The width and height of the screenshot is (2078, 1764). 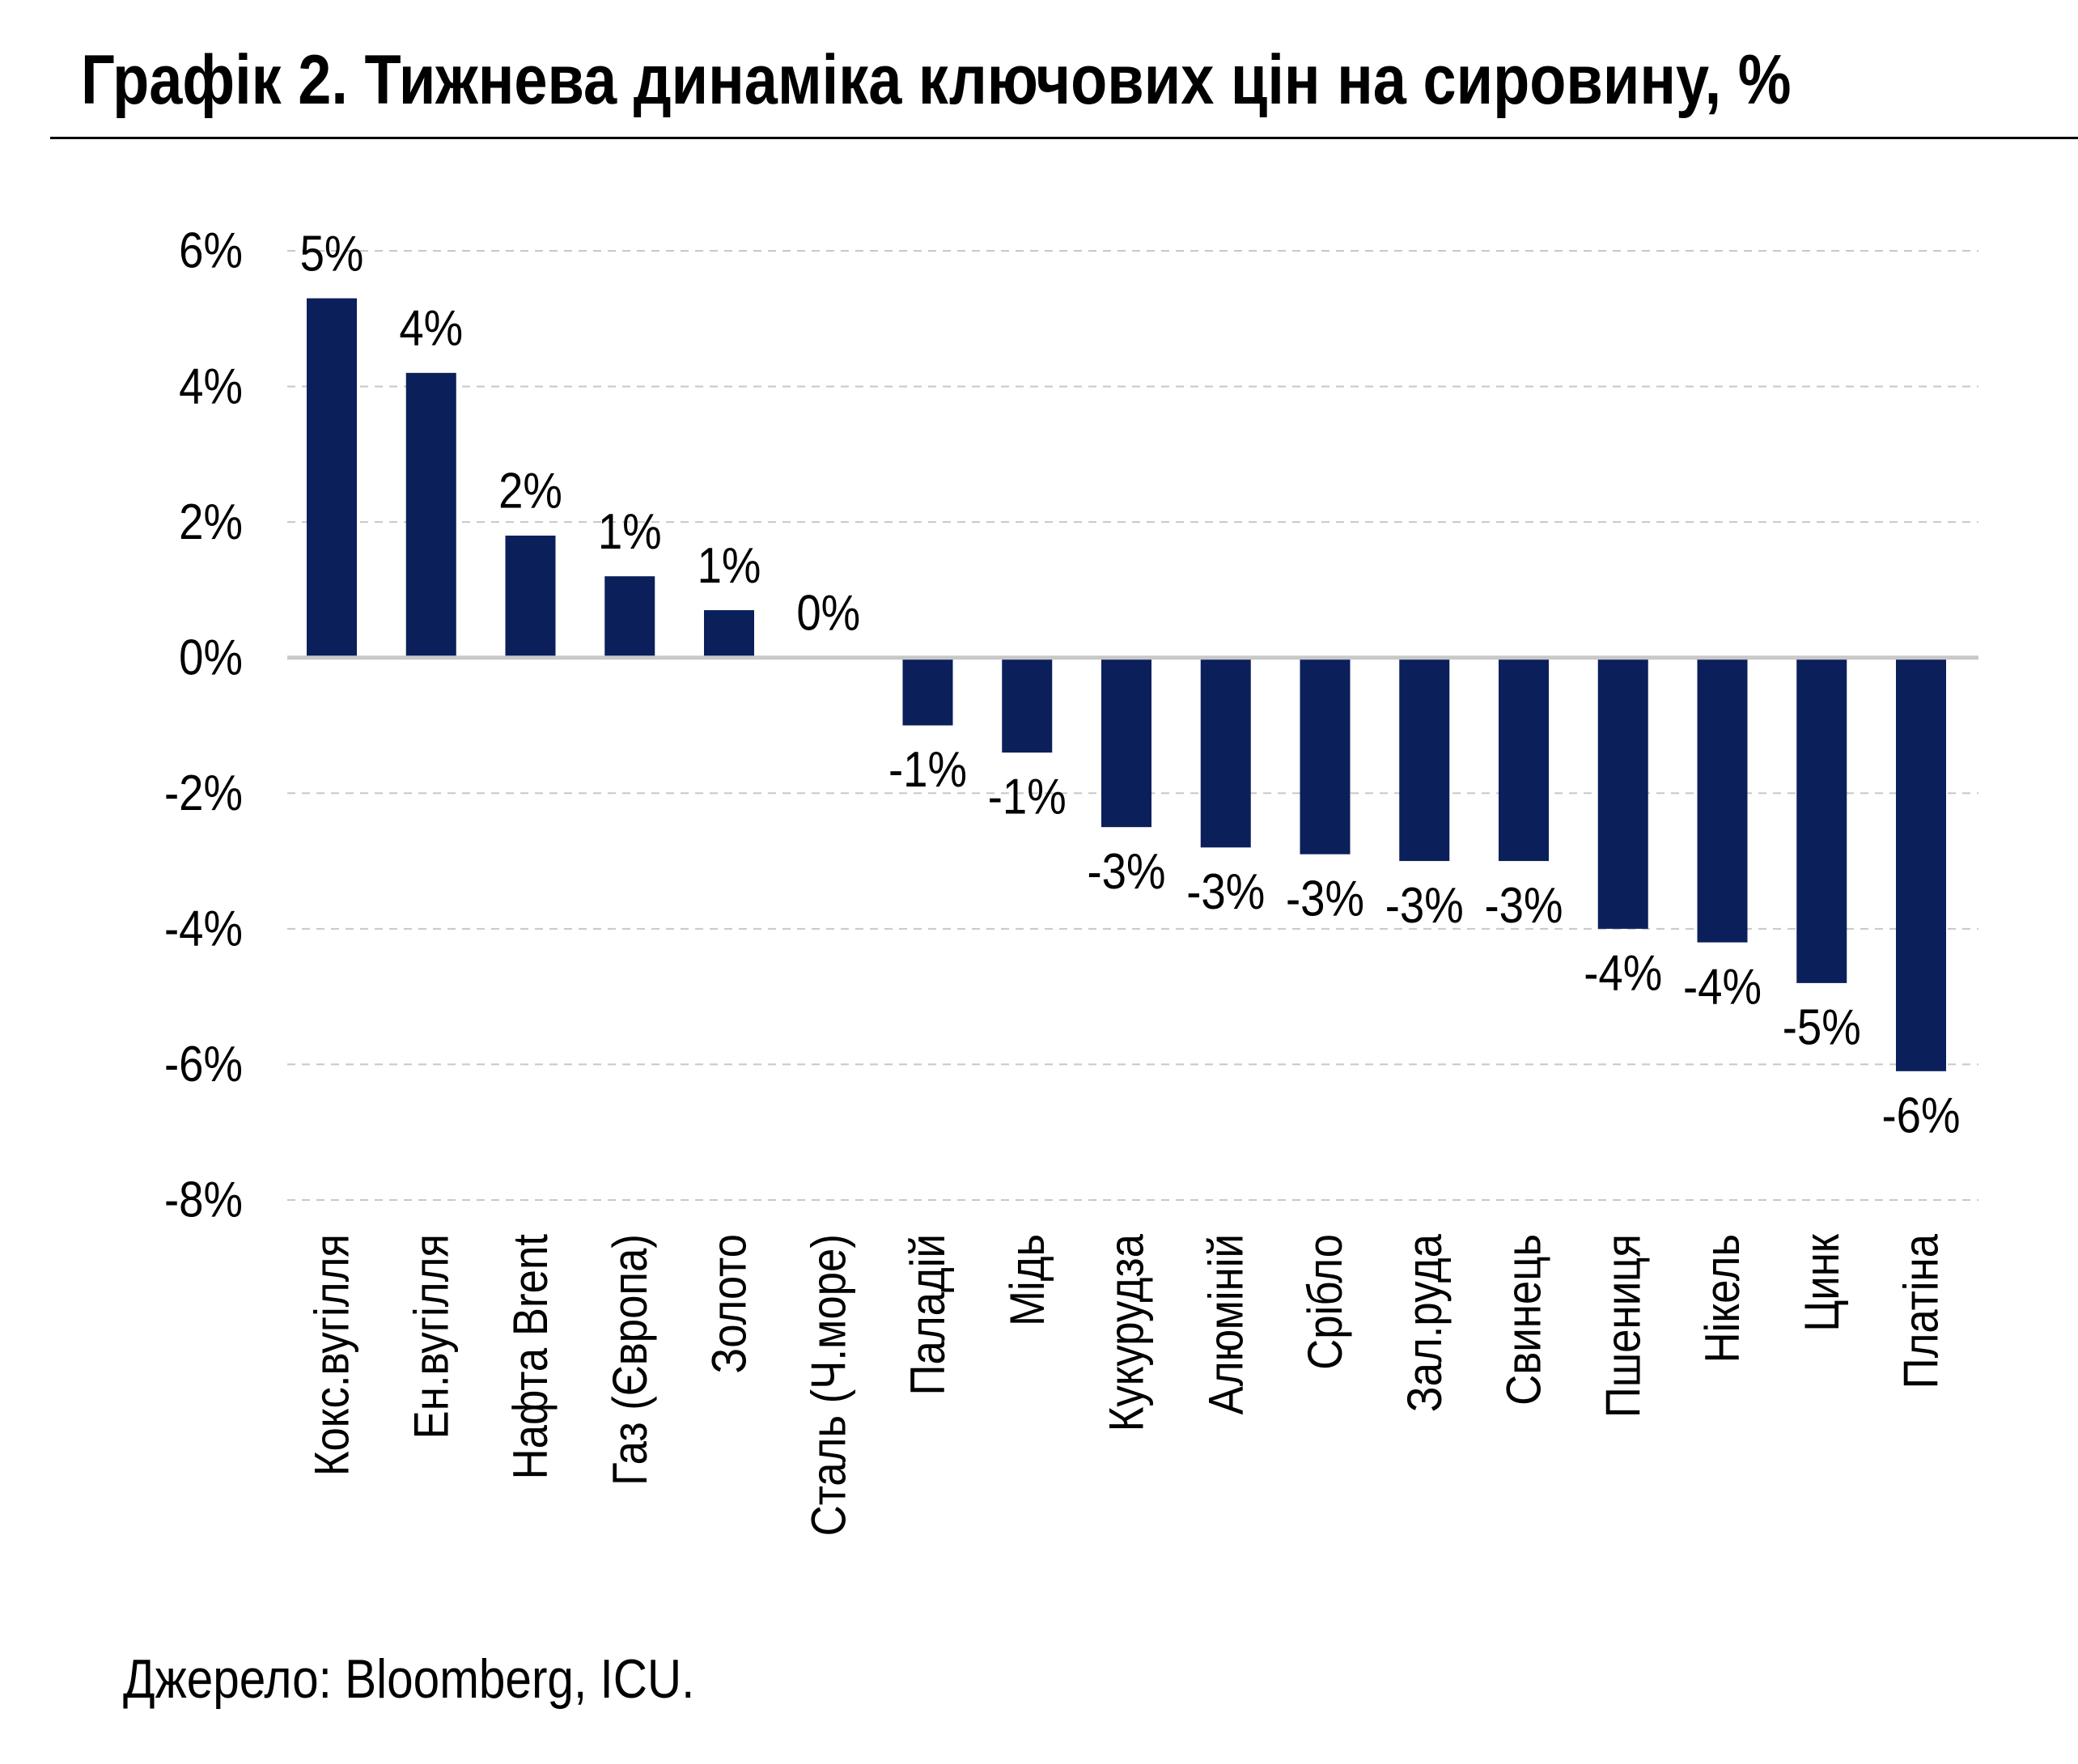 What do you see at coordinates (332, 254) in the screenshot?
I see `data-label: 5%` at bounding box center [332, 254].